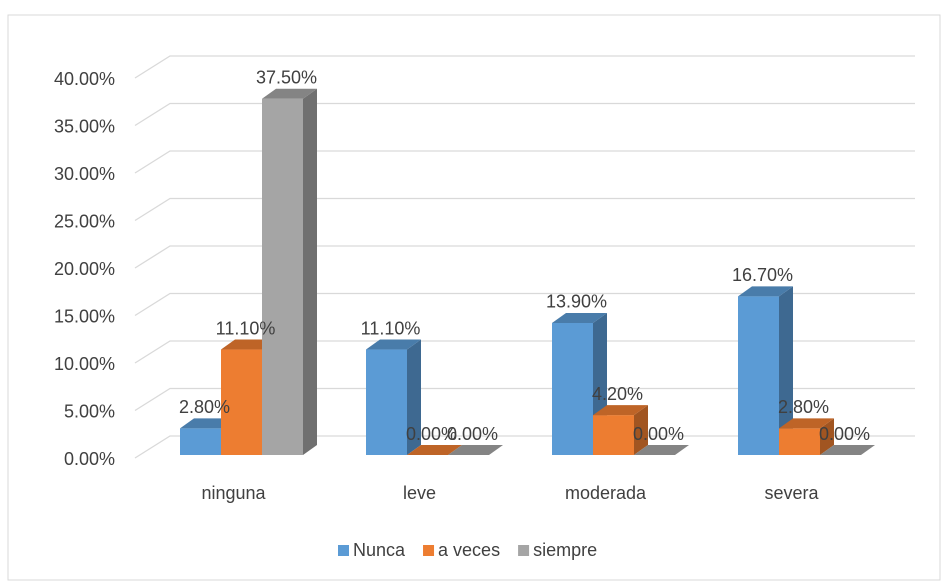  I want to click on y-tick-label: 0.00%, so click(89, 459).